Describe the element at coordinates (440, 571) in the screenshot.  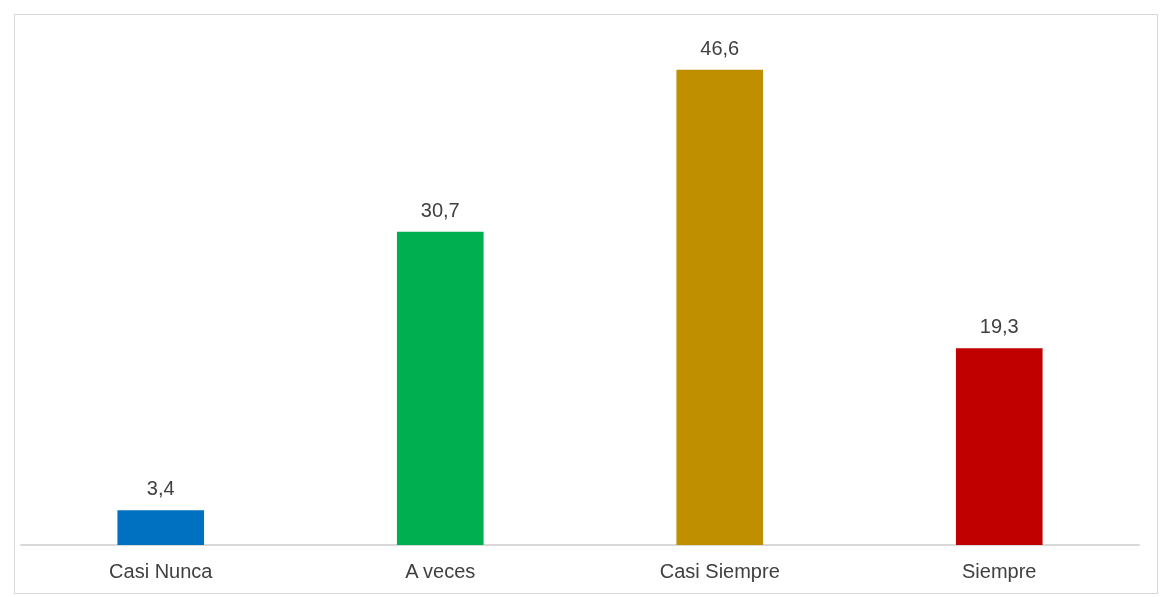
I see `x-tick-label: A veces` at that location.